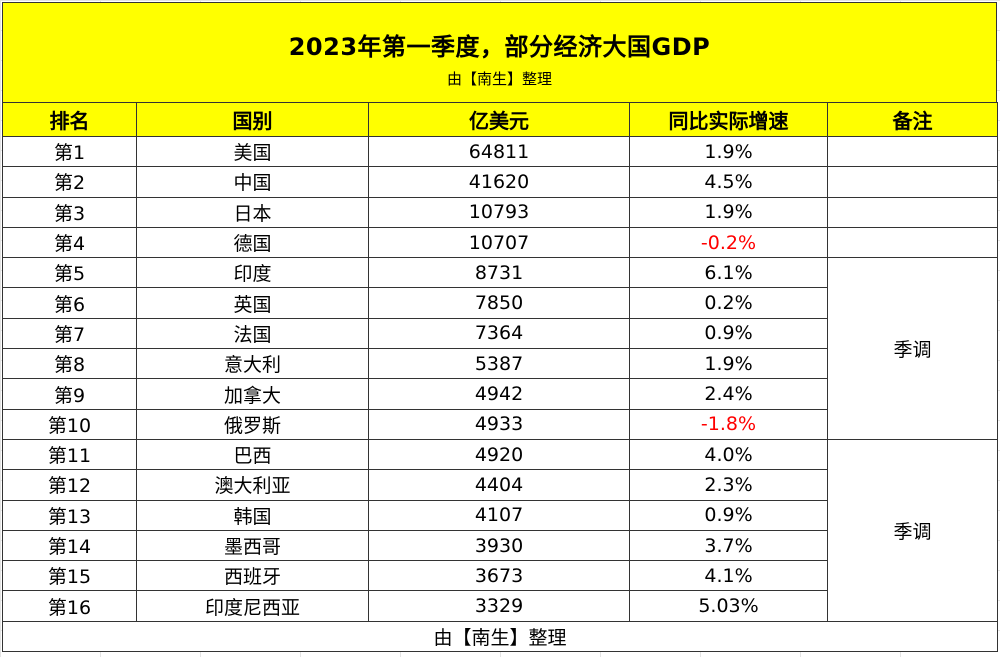  Describe the element at coordinates (252, 545) in the screenshot. I see `country-cell: 墨西哥` at that location.